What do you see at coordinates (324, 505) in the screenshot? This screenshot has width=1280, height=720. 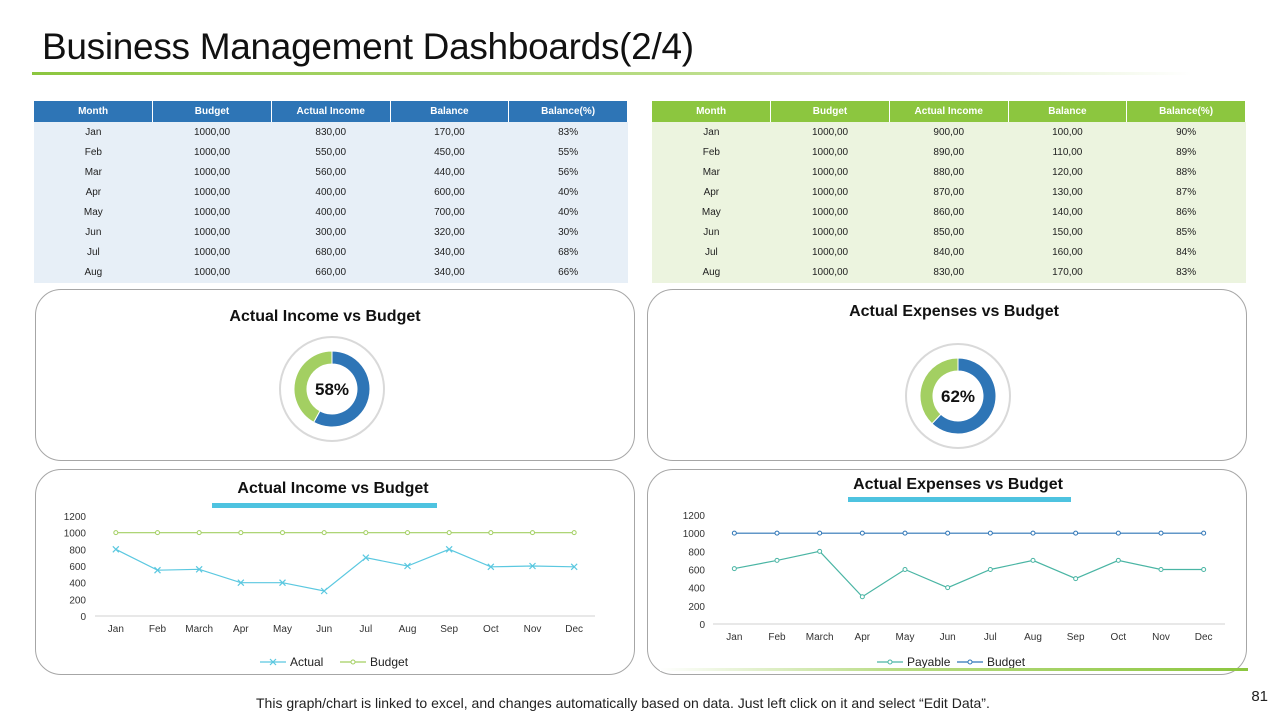 I see `title-accent-bar` at bounding box center [324, 505].